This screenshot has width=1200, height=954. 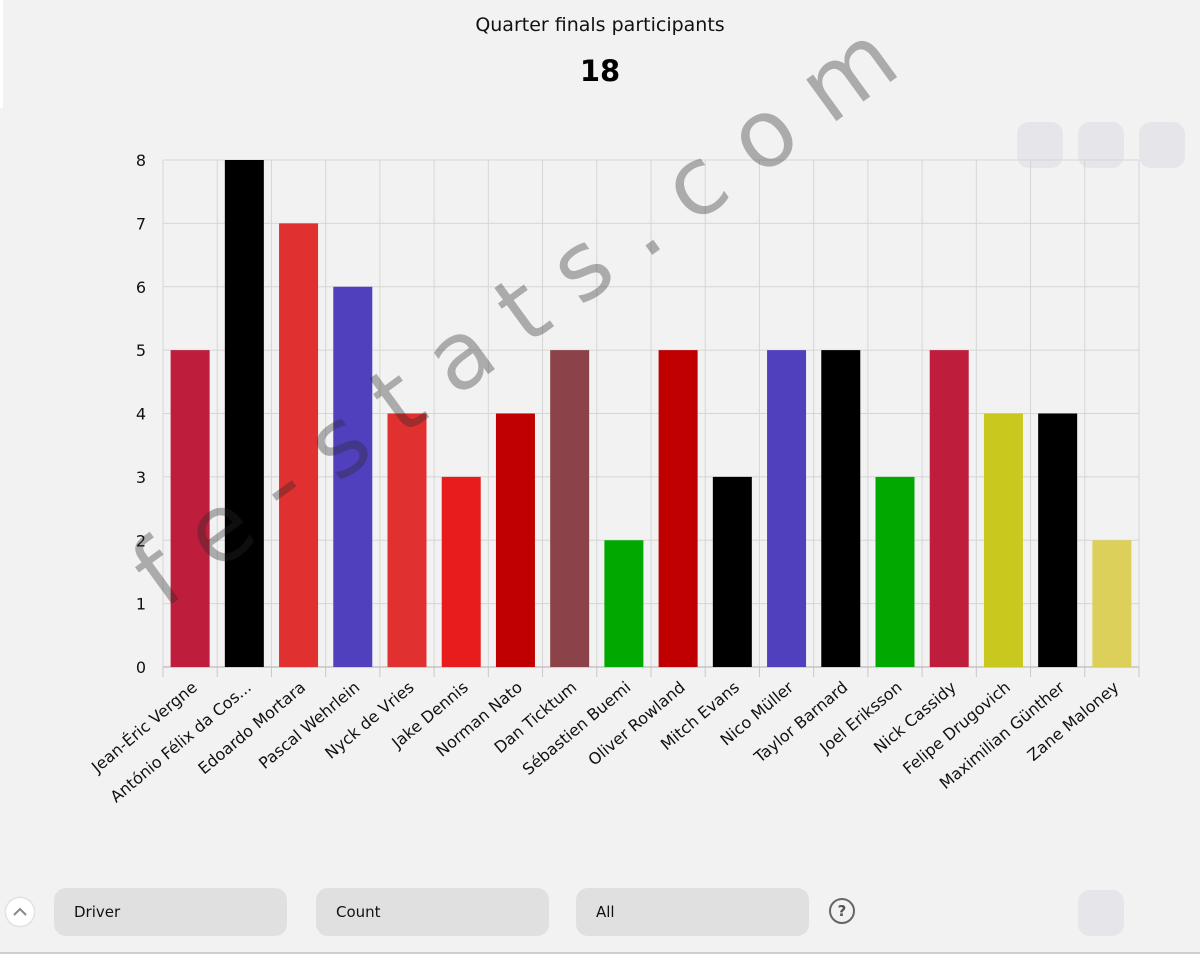 What do you see at coordinates (1073, 721) in the screenshot?
I see `x-tick-label: Zane Maloney` at bounding box center [1073, 721].